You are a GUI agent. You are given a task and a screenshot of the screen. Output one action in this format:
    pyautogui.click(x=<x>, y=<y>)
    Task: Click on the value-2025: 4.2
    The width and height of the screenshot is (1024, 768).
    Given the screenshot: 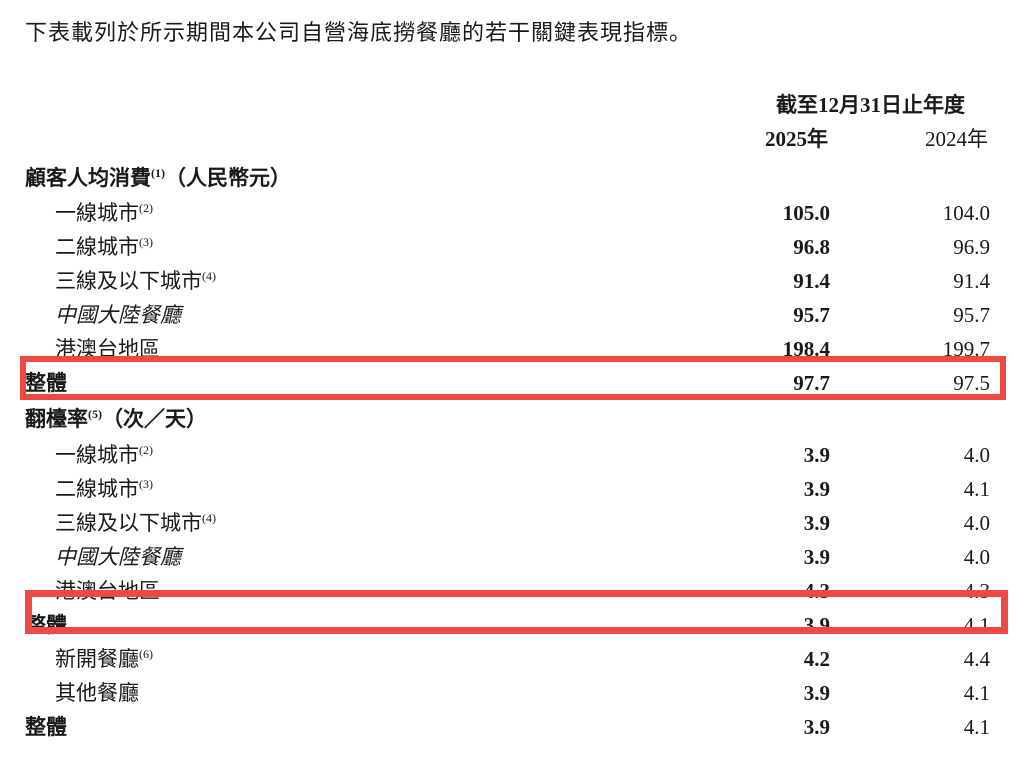 What is the action you would take?
    pyautogui.click(x=816, y=659)
    